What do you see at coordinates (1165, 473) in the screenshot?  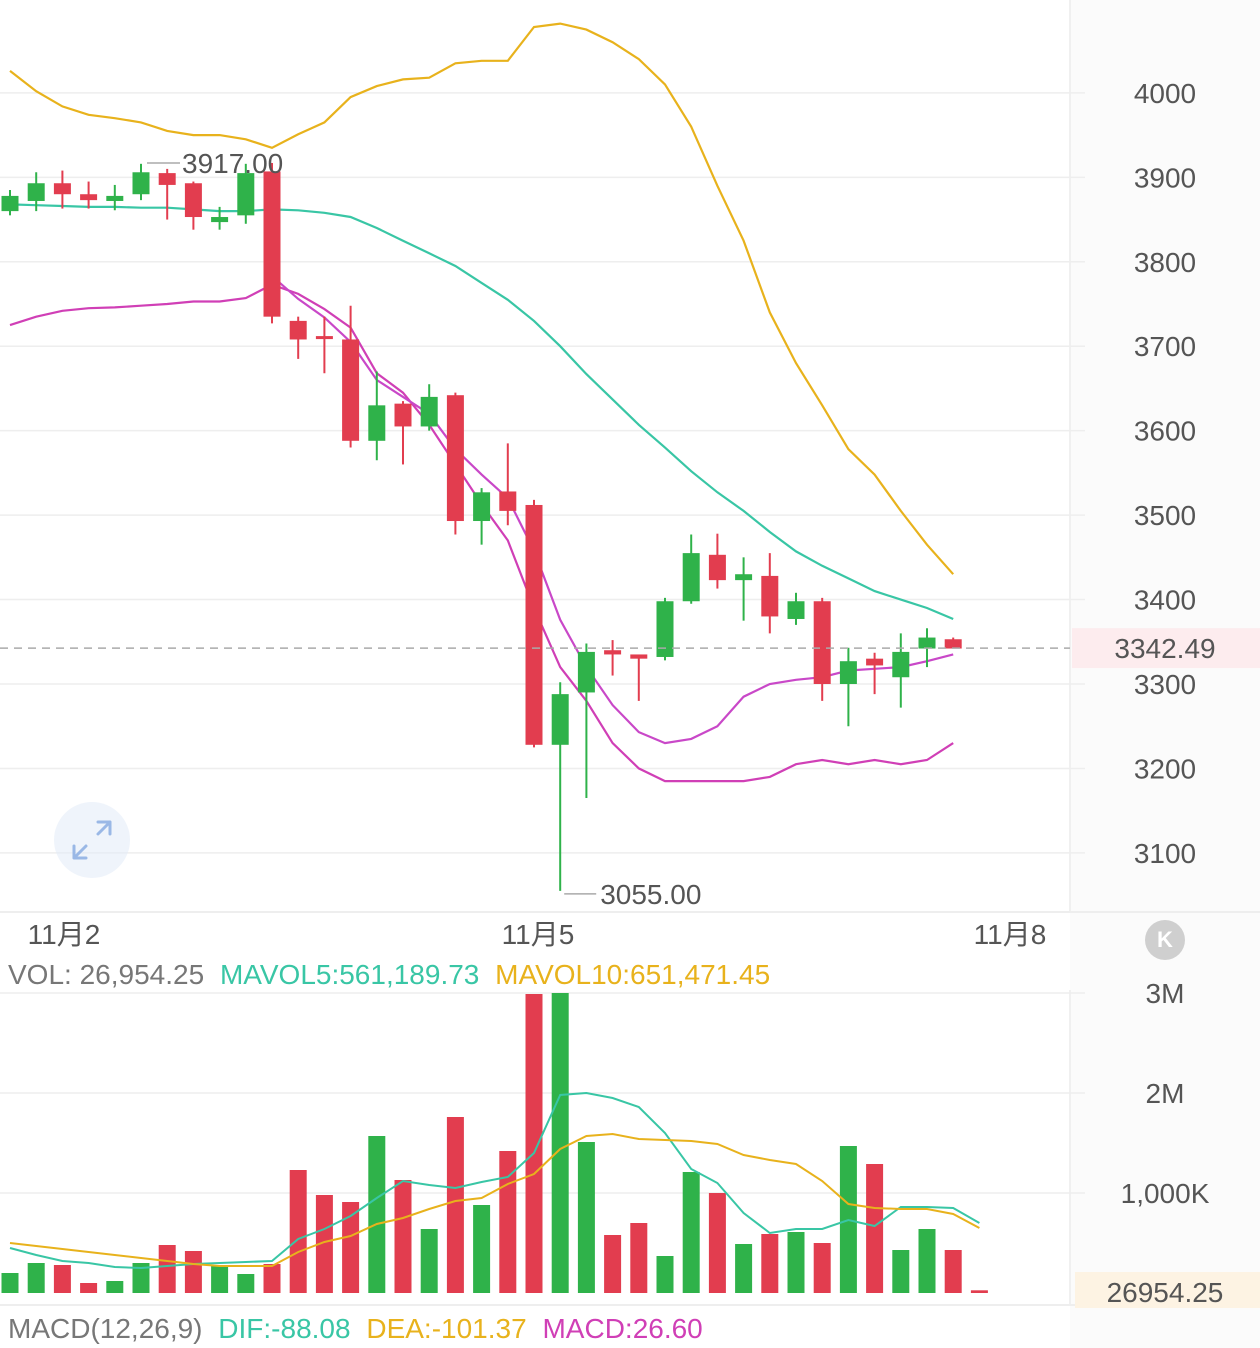 I see `price-y-axis: 4000 3900 3800 3700 3600 3500 3400 3300 3200 3100` at bounding box center [1165, 473].